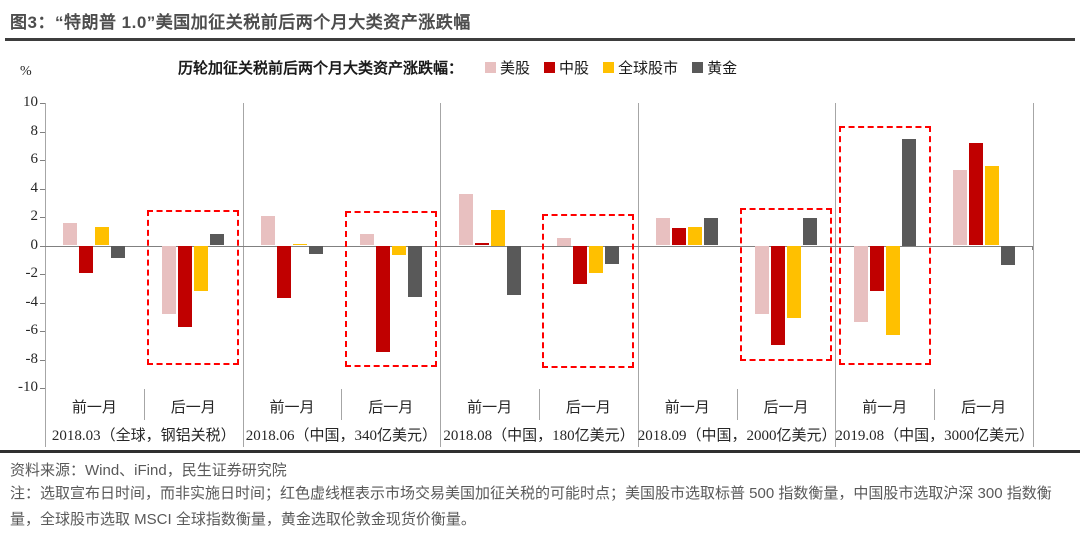 This screenshot has width=1080, height=539. Describe the element at coordinates (540, 39) in the screenshot. I see `title-underline` at that location.